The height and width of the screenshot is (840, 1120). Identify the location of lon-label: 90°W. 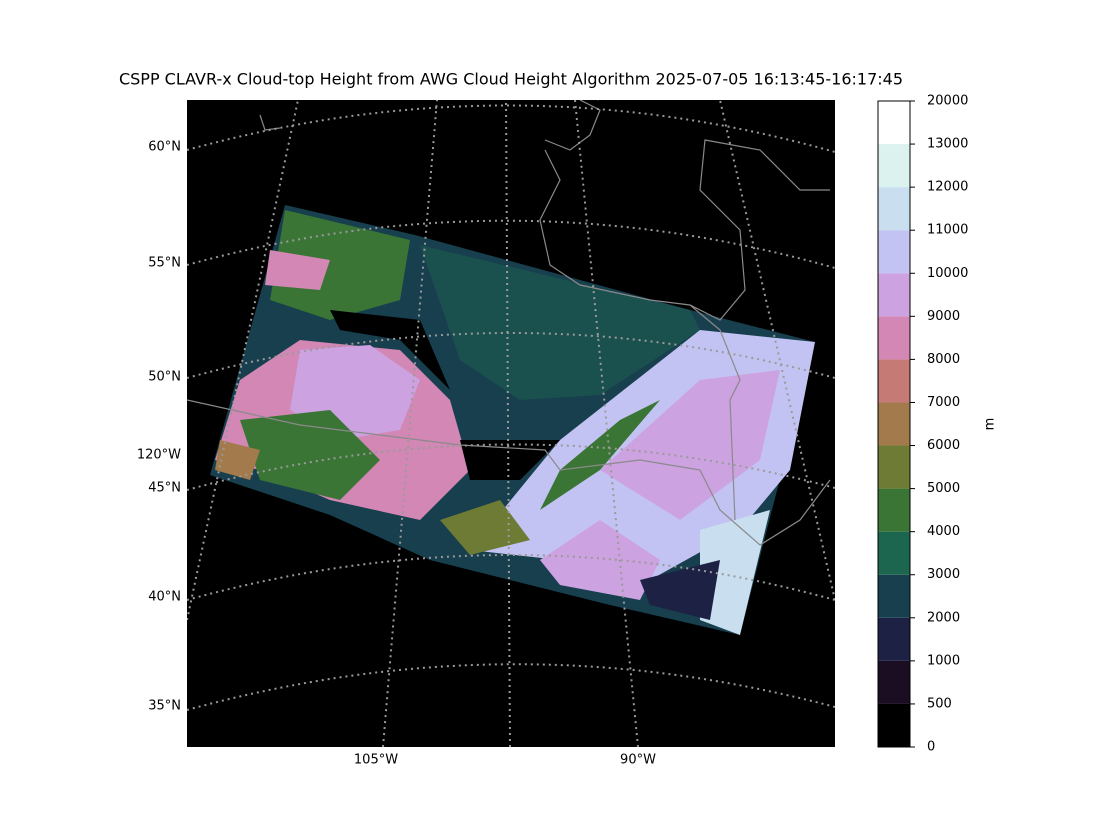
(638, 760).